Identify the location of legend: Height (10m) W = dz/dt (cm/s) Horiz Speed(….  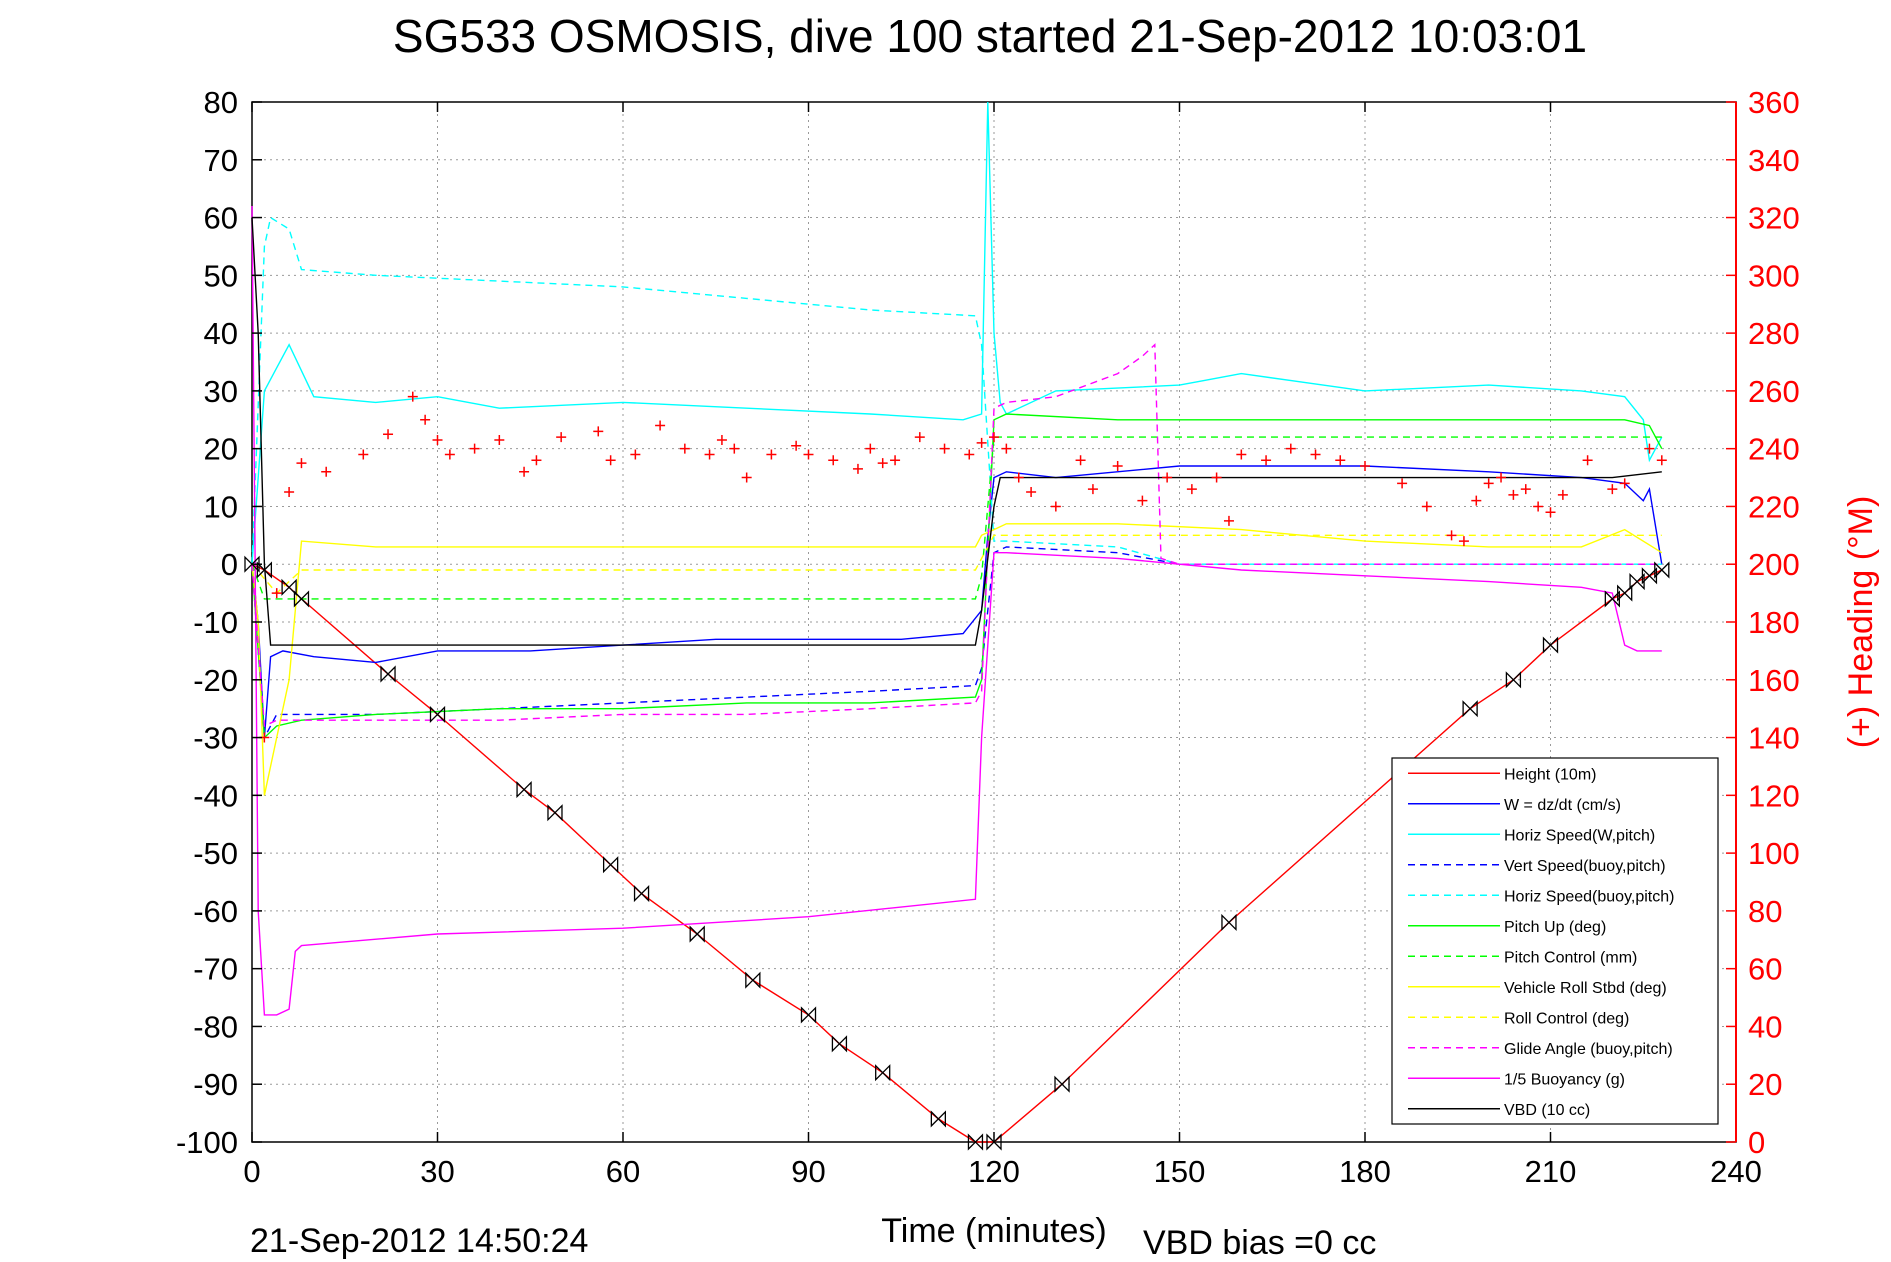
(1555, 941).